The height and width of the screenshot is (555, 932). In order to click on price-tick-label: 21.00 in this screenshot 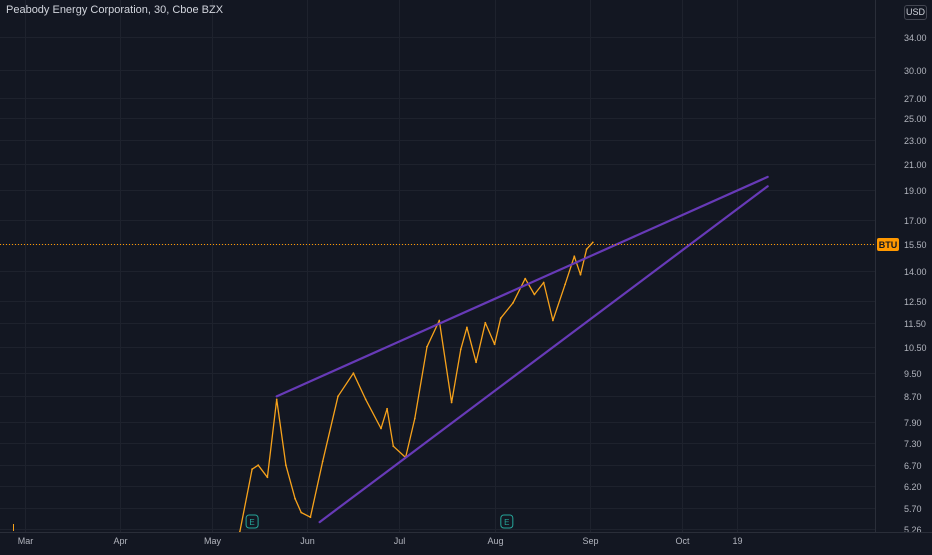, I will do `click(915, 165)`.